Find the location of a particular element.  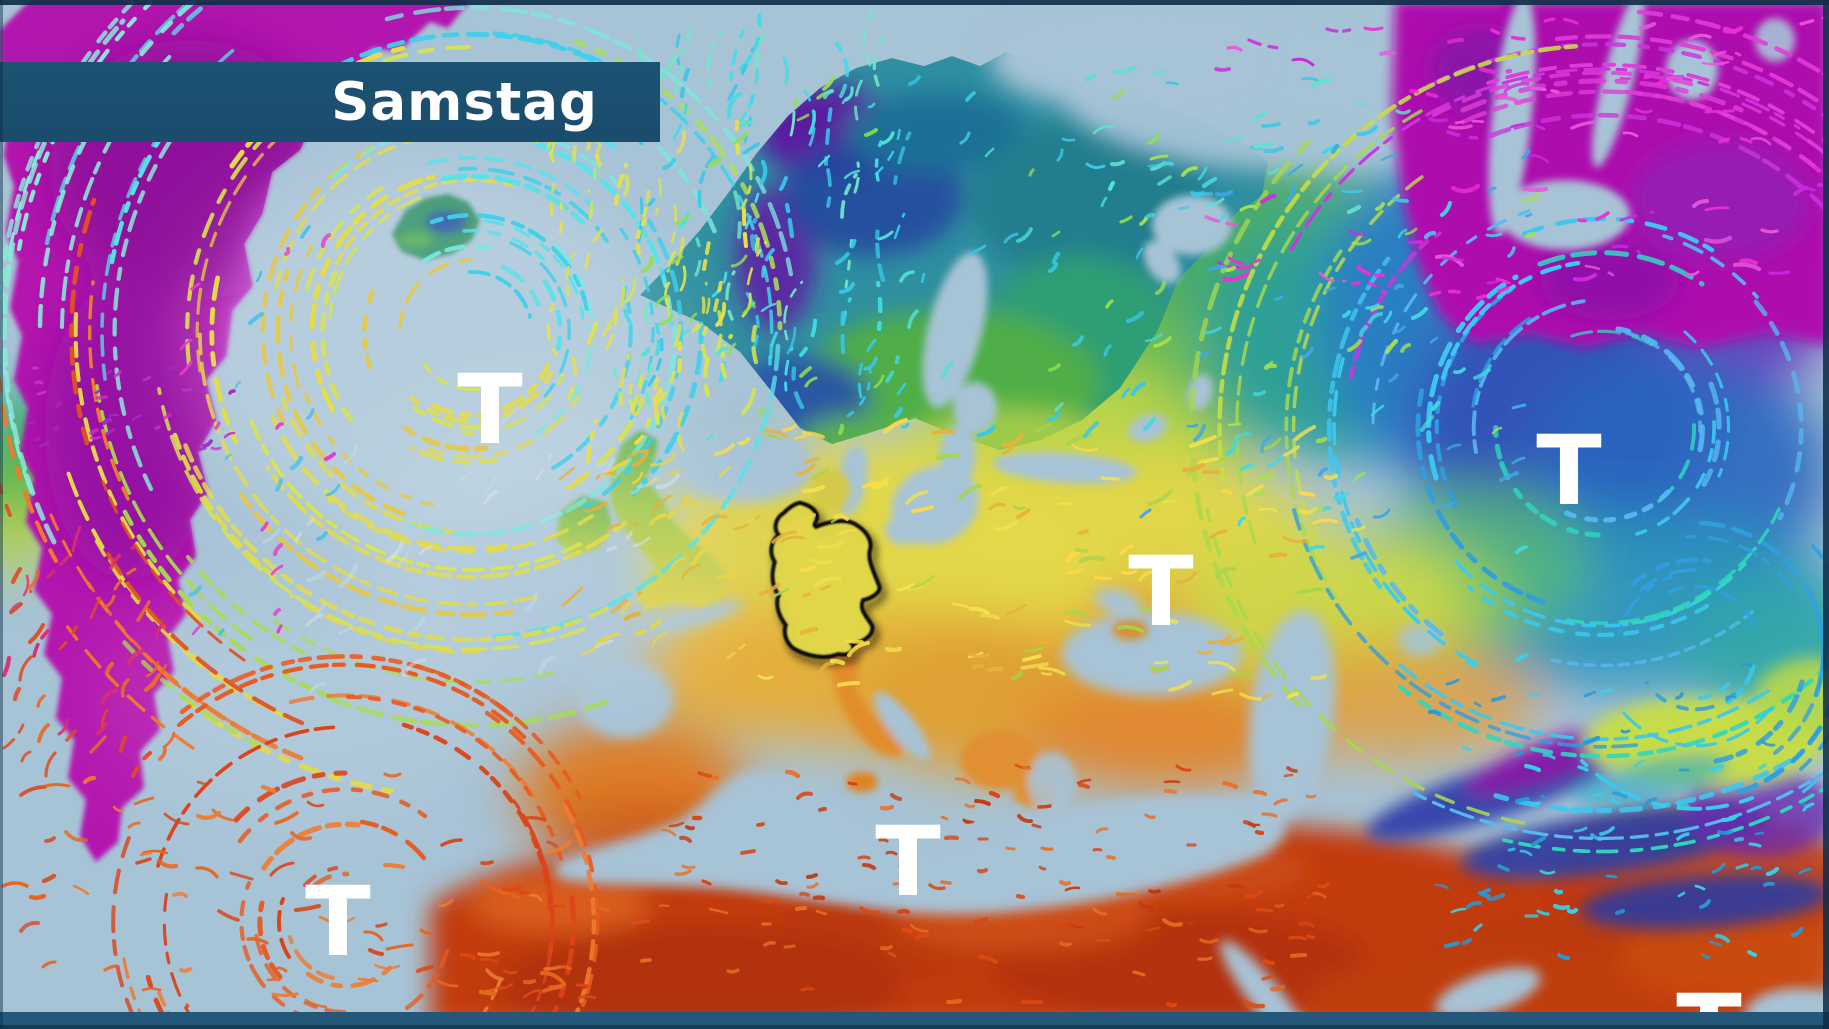

day-banner: Samstag is located at coordinates (330, 102).